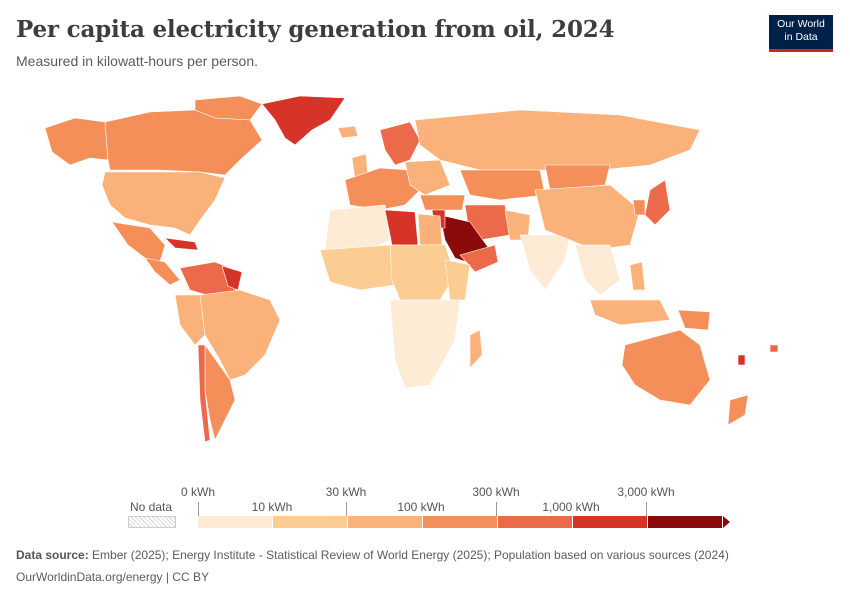 This screenshot has width=850, height=600. I want to click on region-west-africa, so click(357, 267).